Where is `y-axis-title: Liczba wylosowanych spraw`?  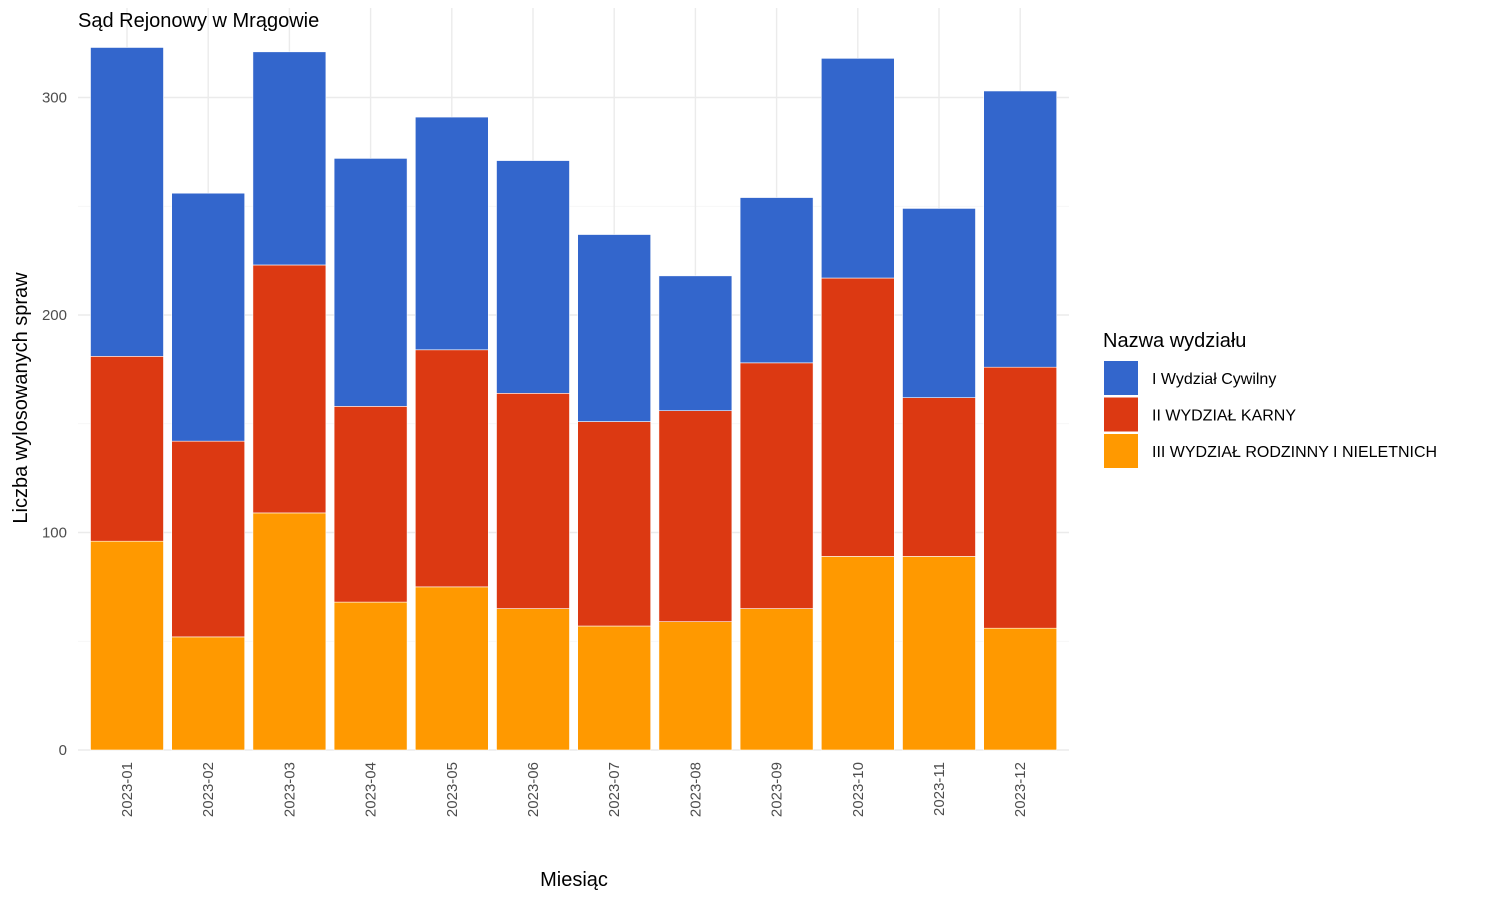
y-axis-title: Liczba wylosowanych spraw is located at coordinates (21, 398).